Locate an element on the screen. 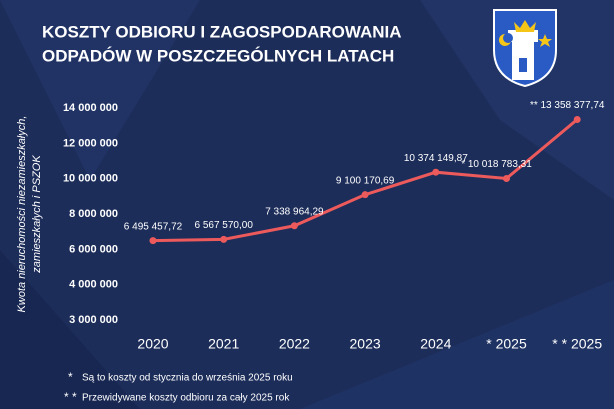 The height and width of the screenshot is (409, 614). x-tick-label: 2021 is located at coordinates (223, 344).